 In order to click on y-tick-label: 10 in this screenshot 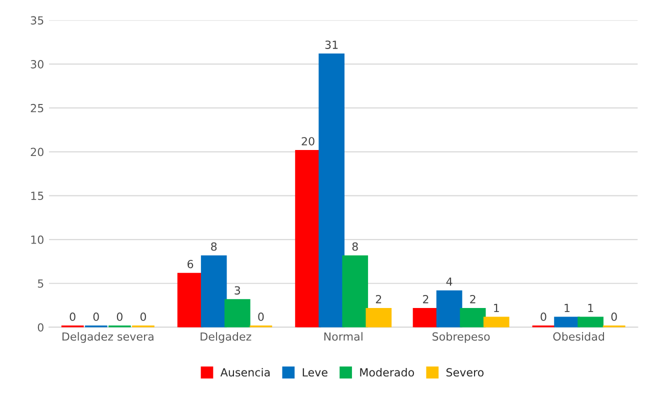, I will do `click(37, 239)`.